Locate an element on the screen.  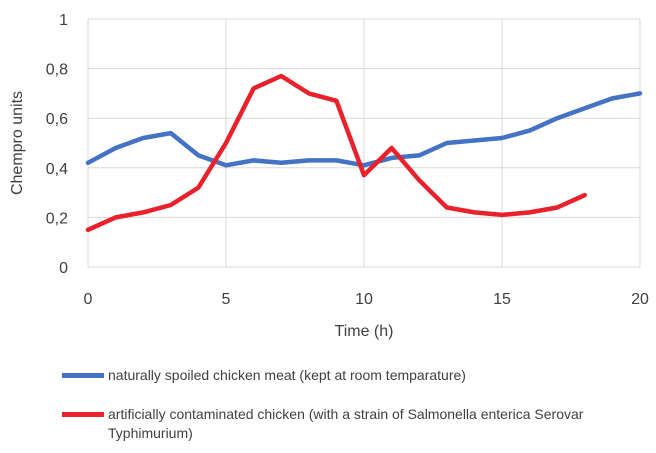
y-tick-label: 1 is located at coordinates (63, 20).